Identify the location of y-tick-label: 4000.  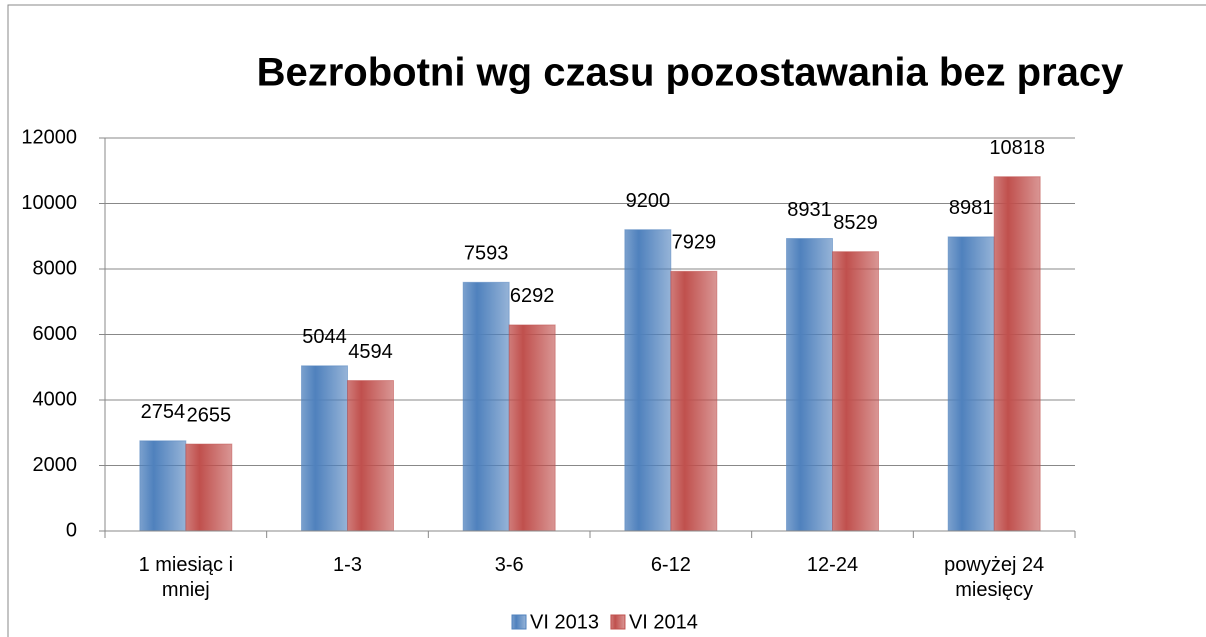
(55, 399).